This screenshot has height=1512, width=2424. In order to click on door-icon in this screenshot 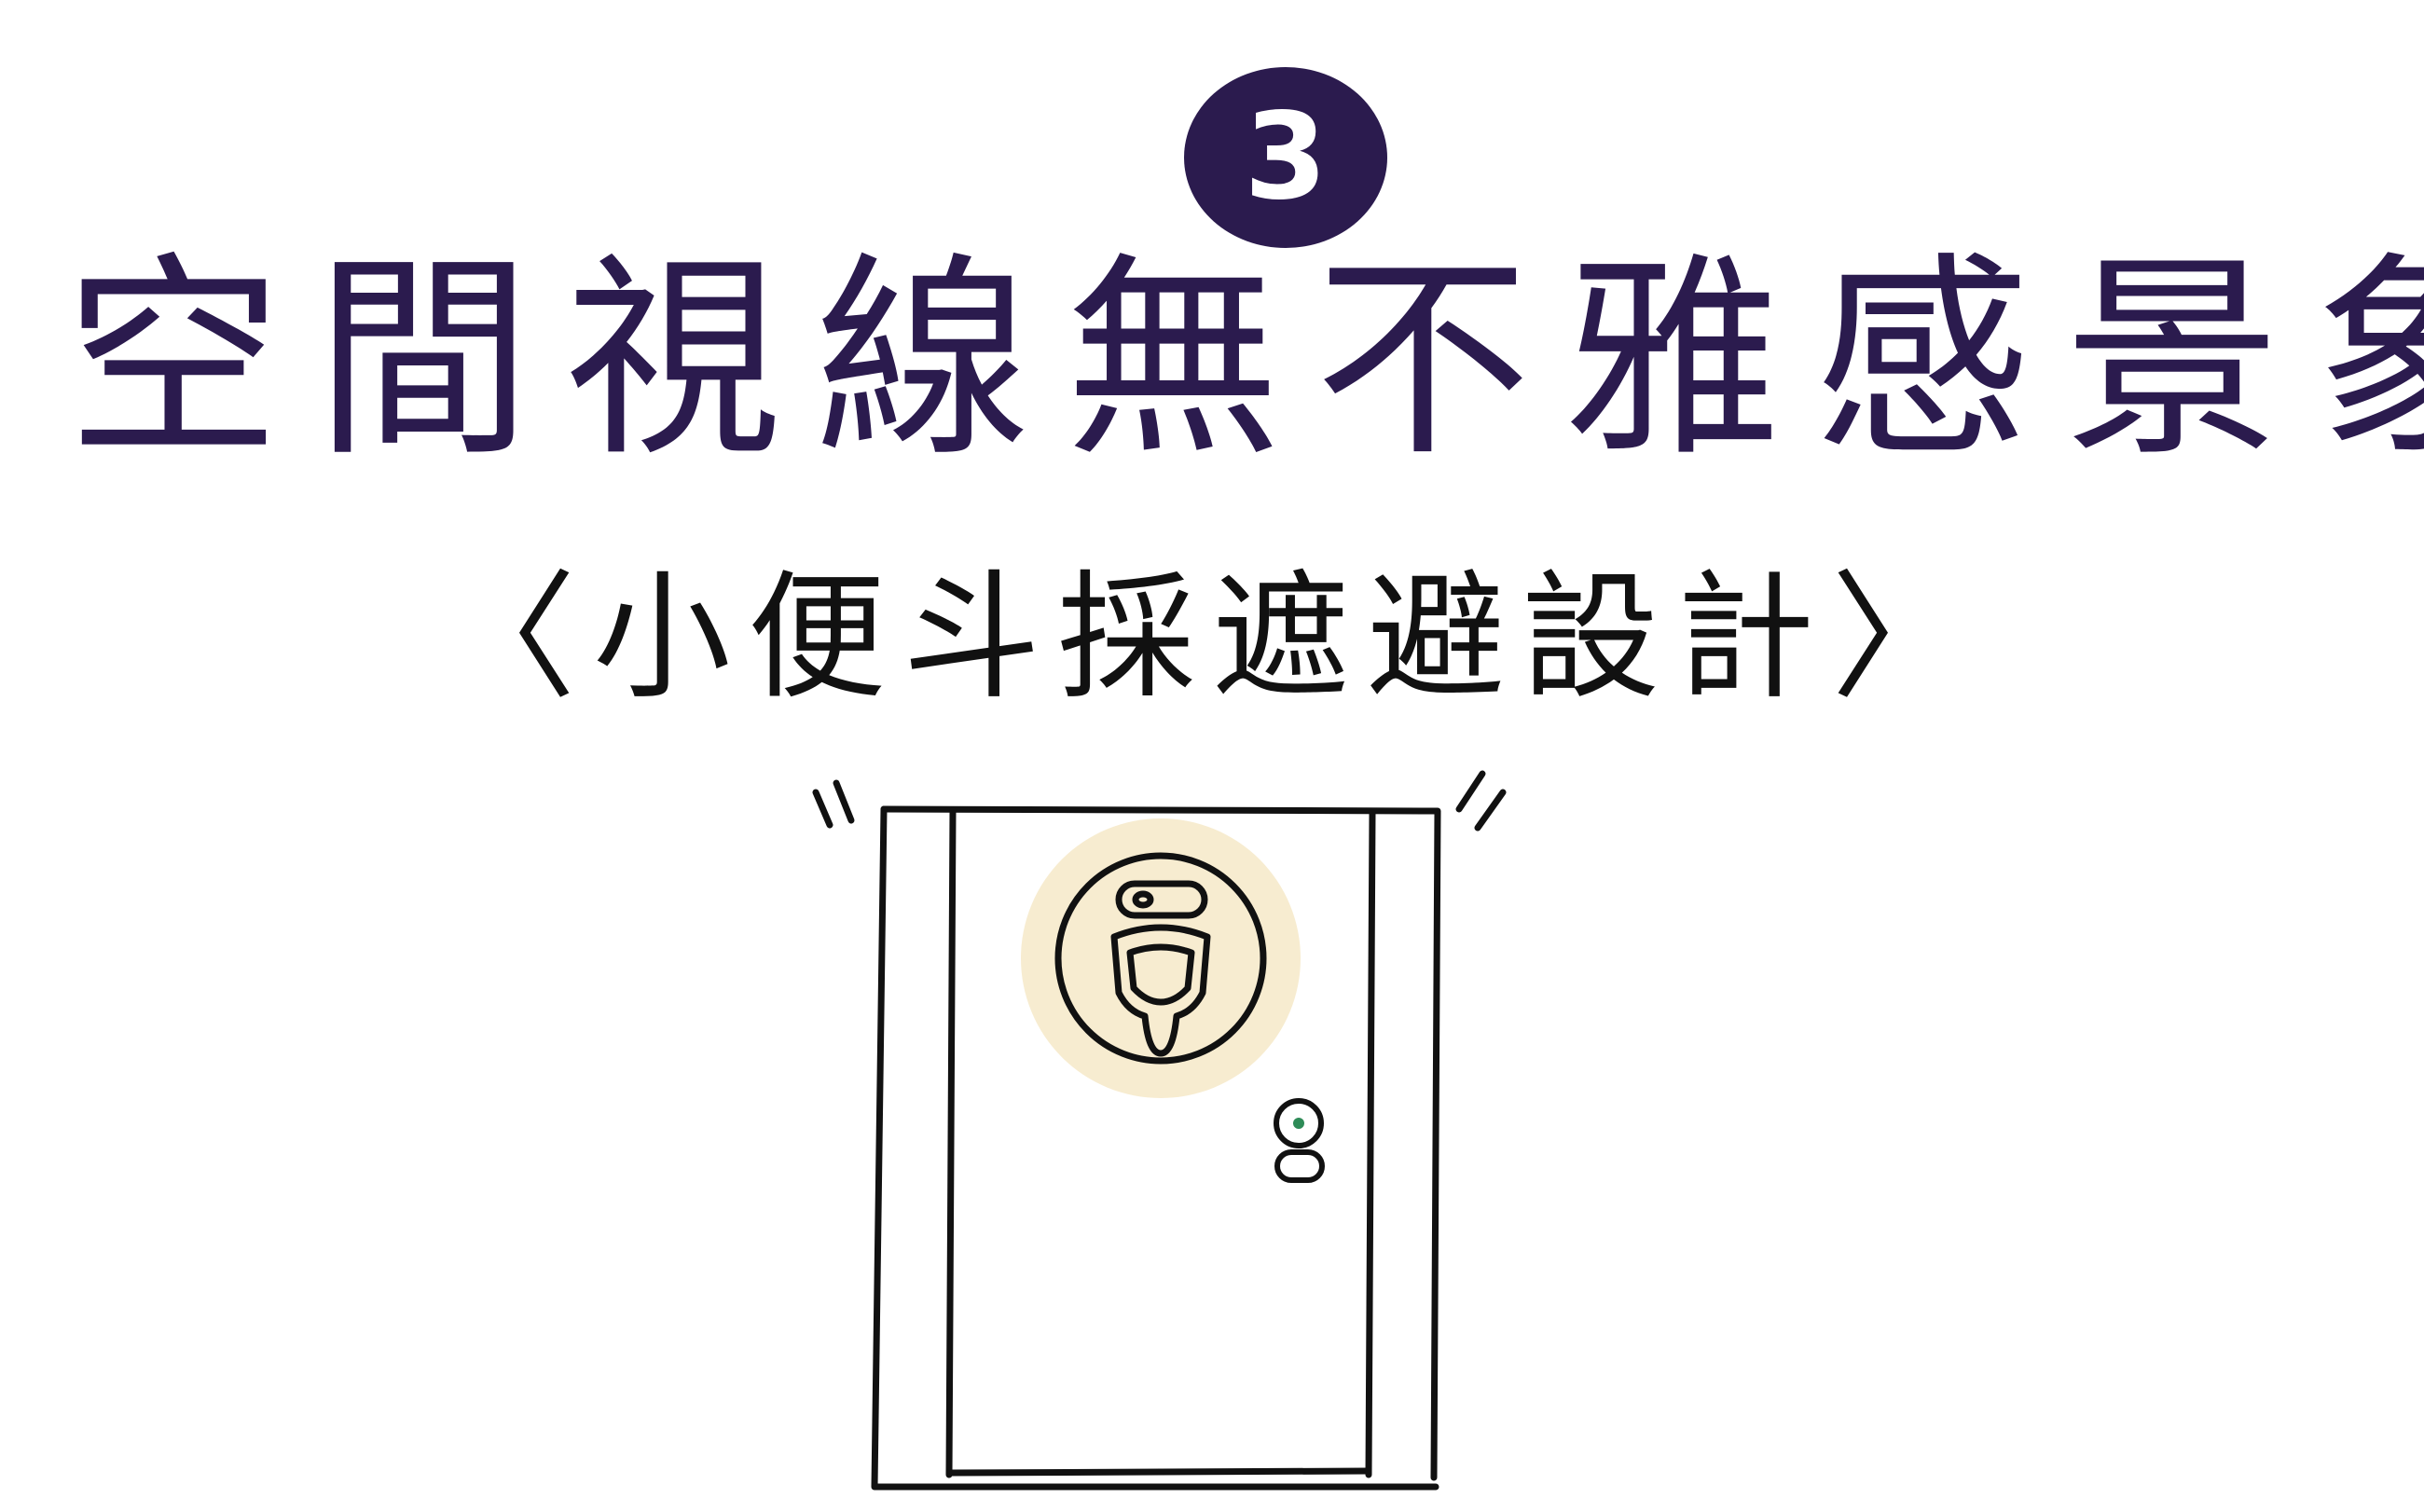, I will do `click(1156, 1148)`.